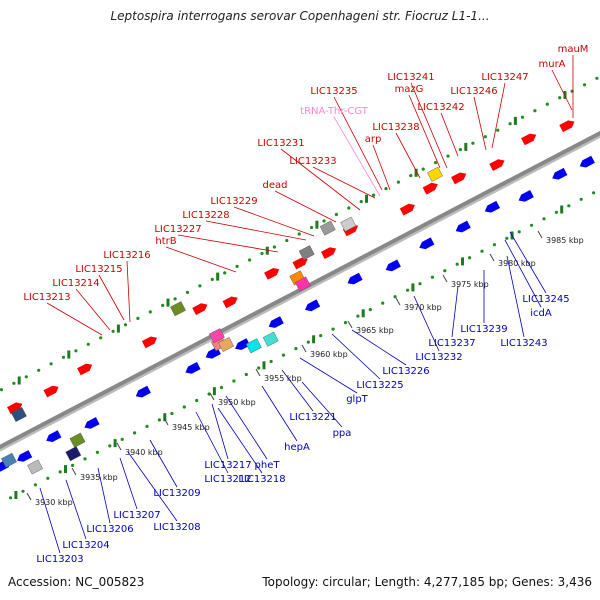 The image size is (600, 600). What do you see at coordinates (334, 111) in the screenshot?
I see `forward-gene-label: tRNA-Thr-CGT` at bounding box center [334, 111].